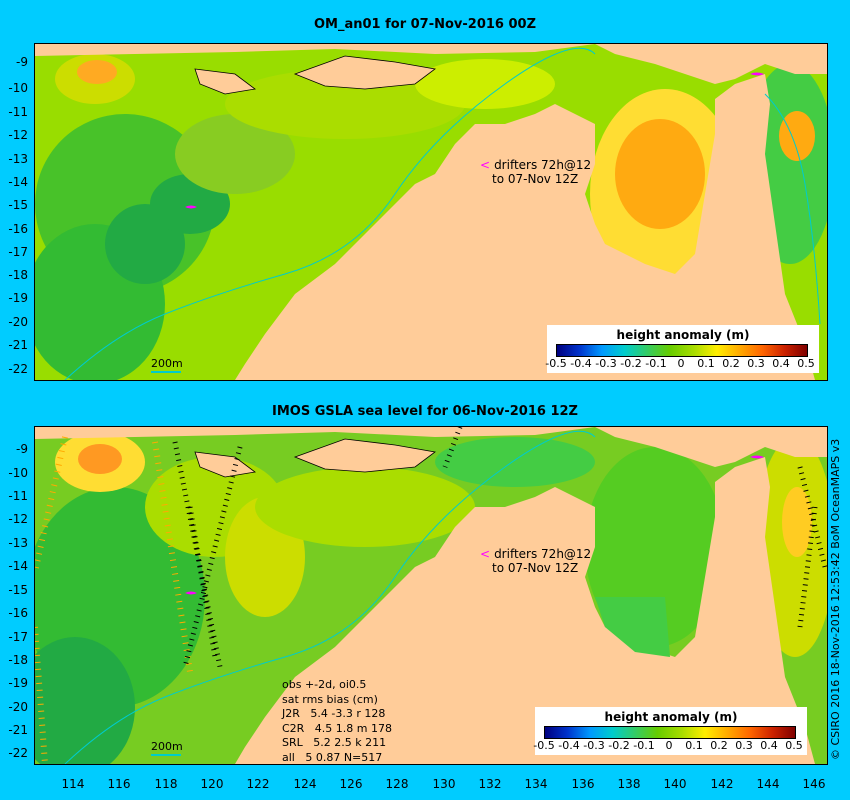  What do you see at coordinates (330, 699) in the screenshot?
I see `stats-line: sat rms bias (cm)` at bounding box center [330, 699].